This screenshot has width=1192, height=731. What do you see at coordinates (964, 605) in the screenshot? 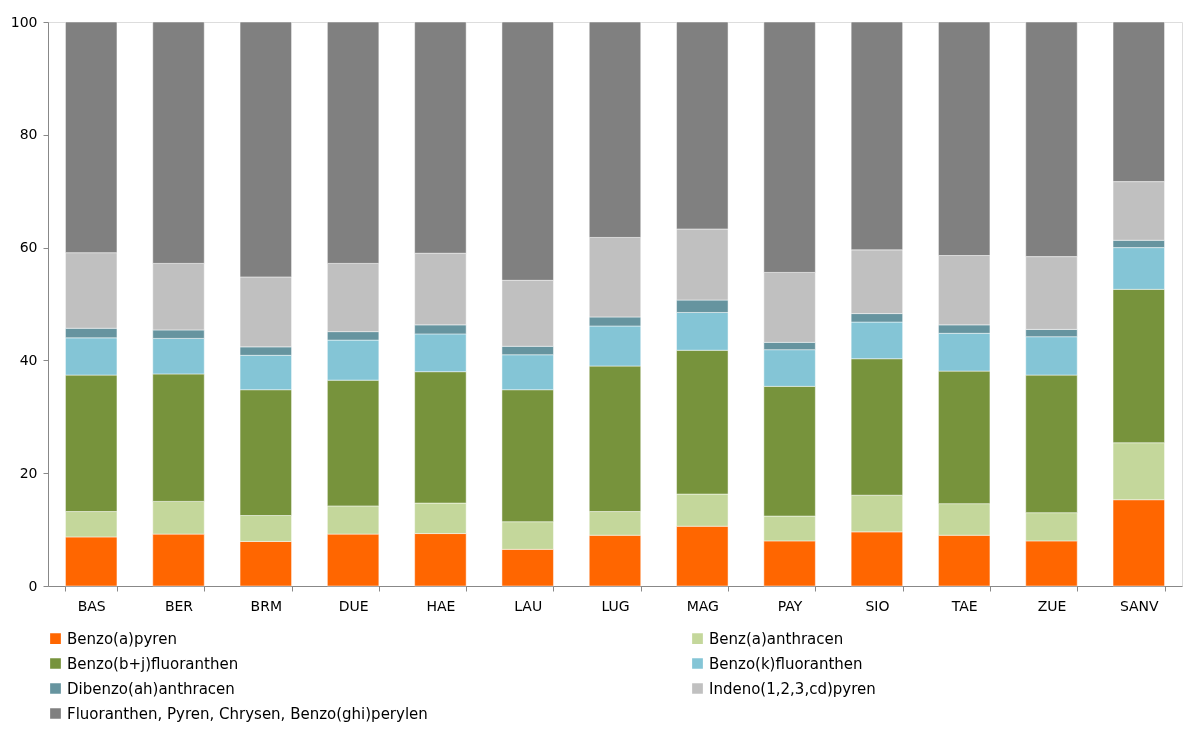
I see `x-tick-label: TAE` at bounding box center [964, 605].